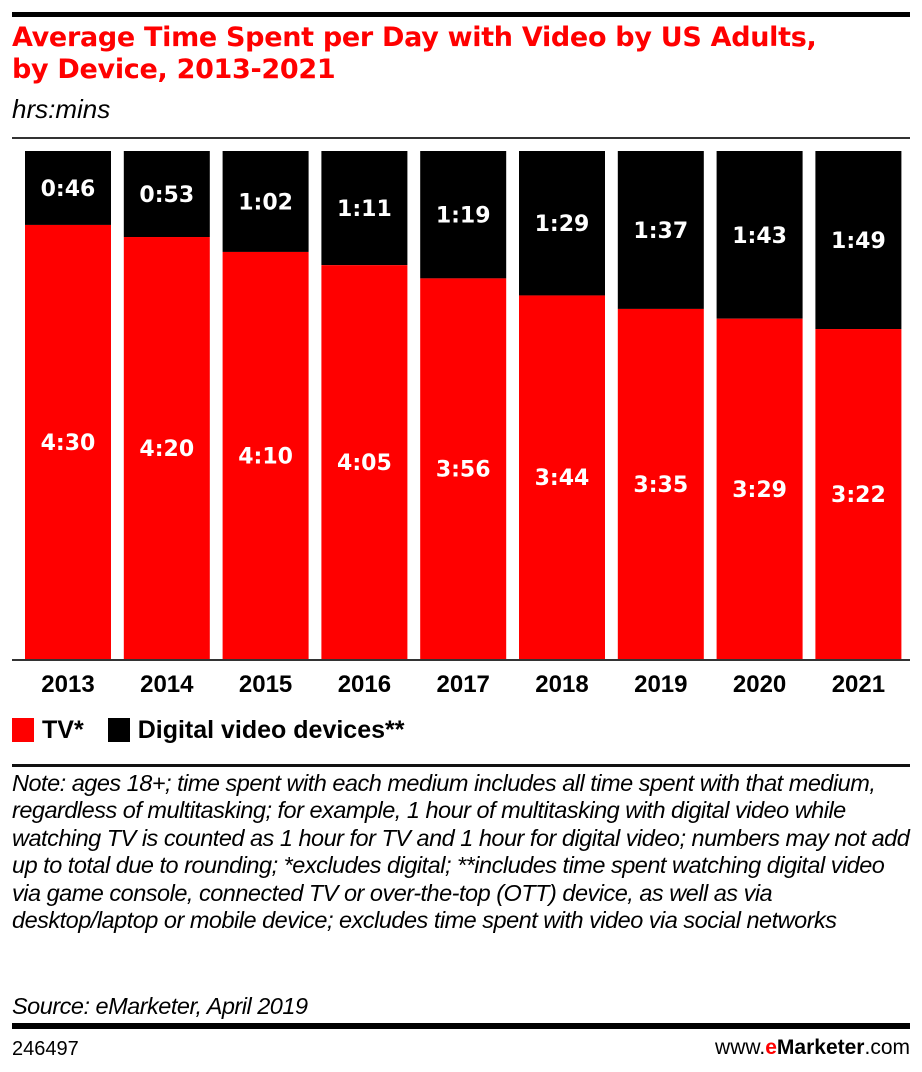 Image resolution: width=922 pixels, height=1072 pixels. I want to click on legend-item-digital: Digital video devices**, so click(256, 730).